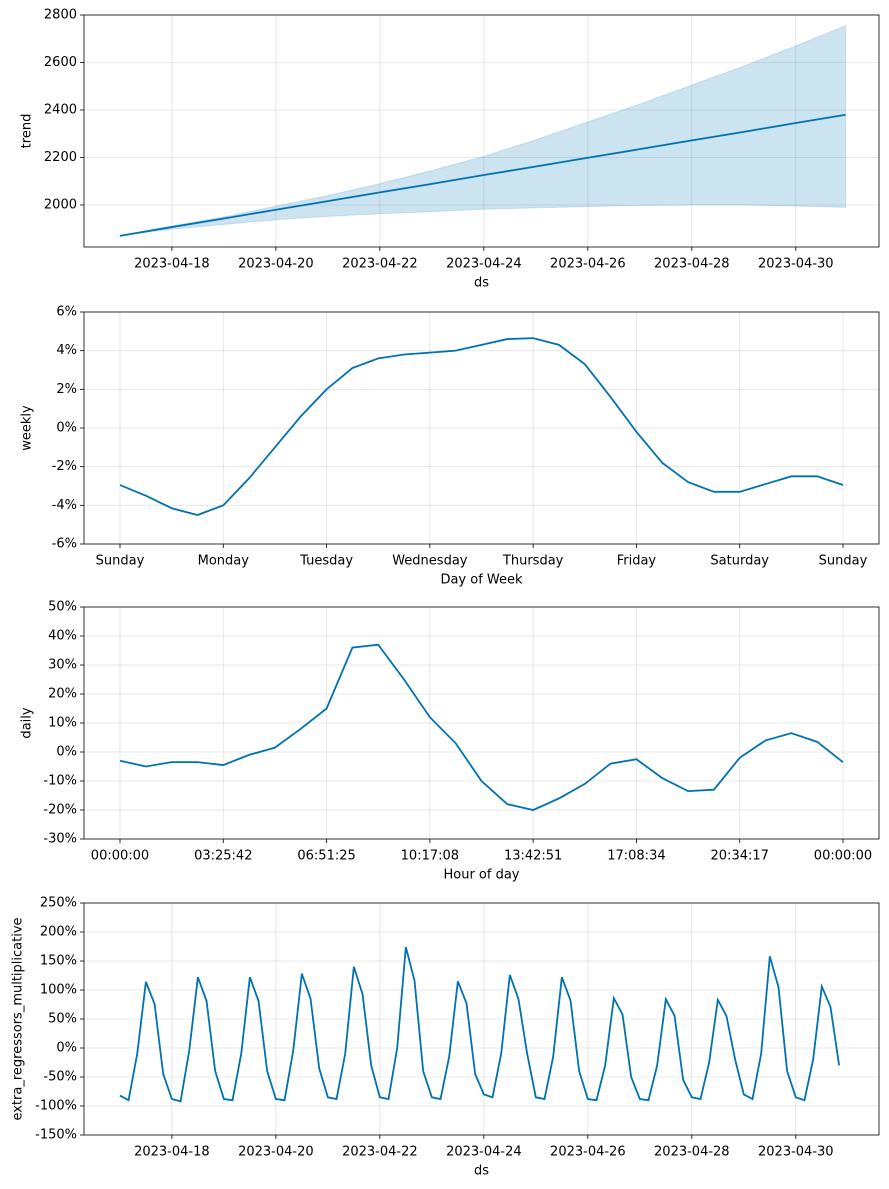  Describe the element at coordinates (58, 961) in the screenshot. I see `y-tick-label: 150%` at that location.